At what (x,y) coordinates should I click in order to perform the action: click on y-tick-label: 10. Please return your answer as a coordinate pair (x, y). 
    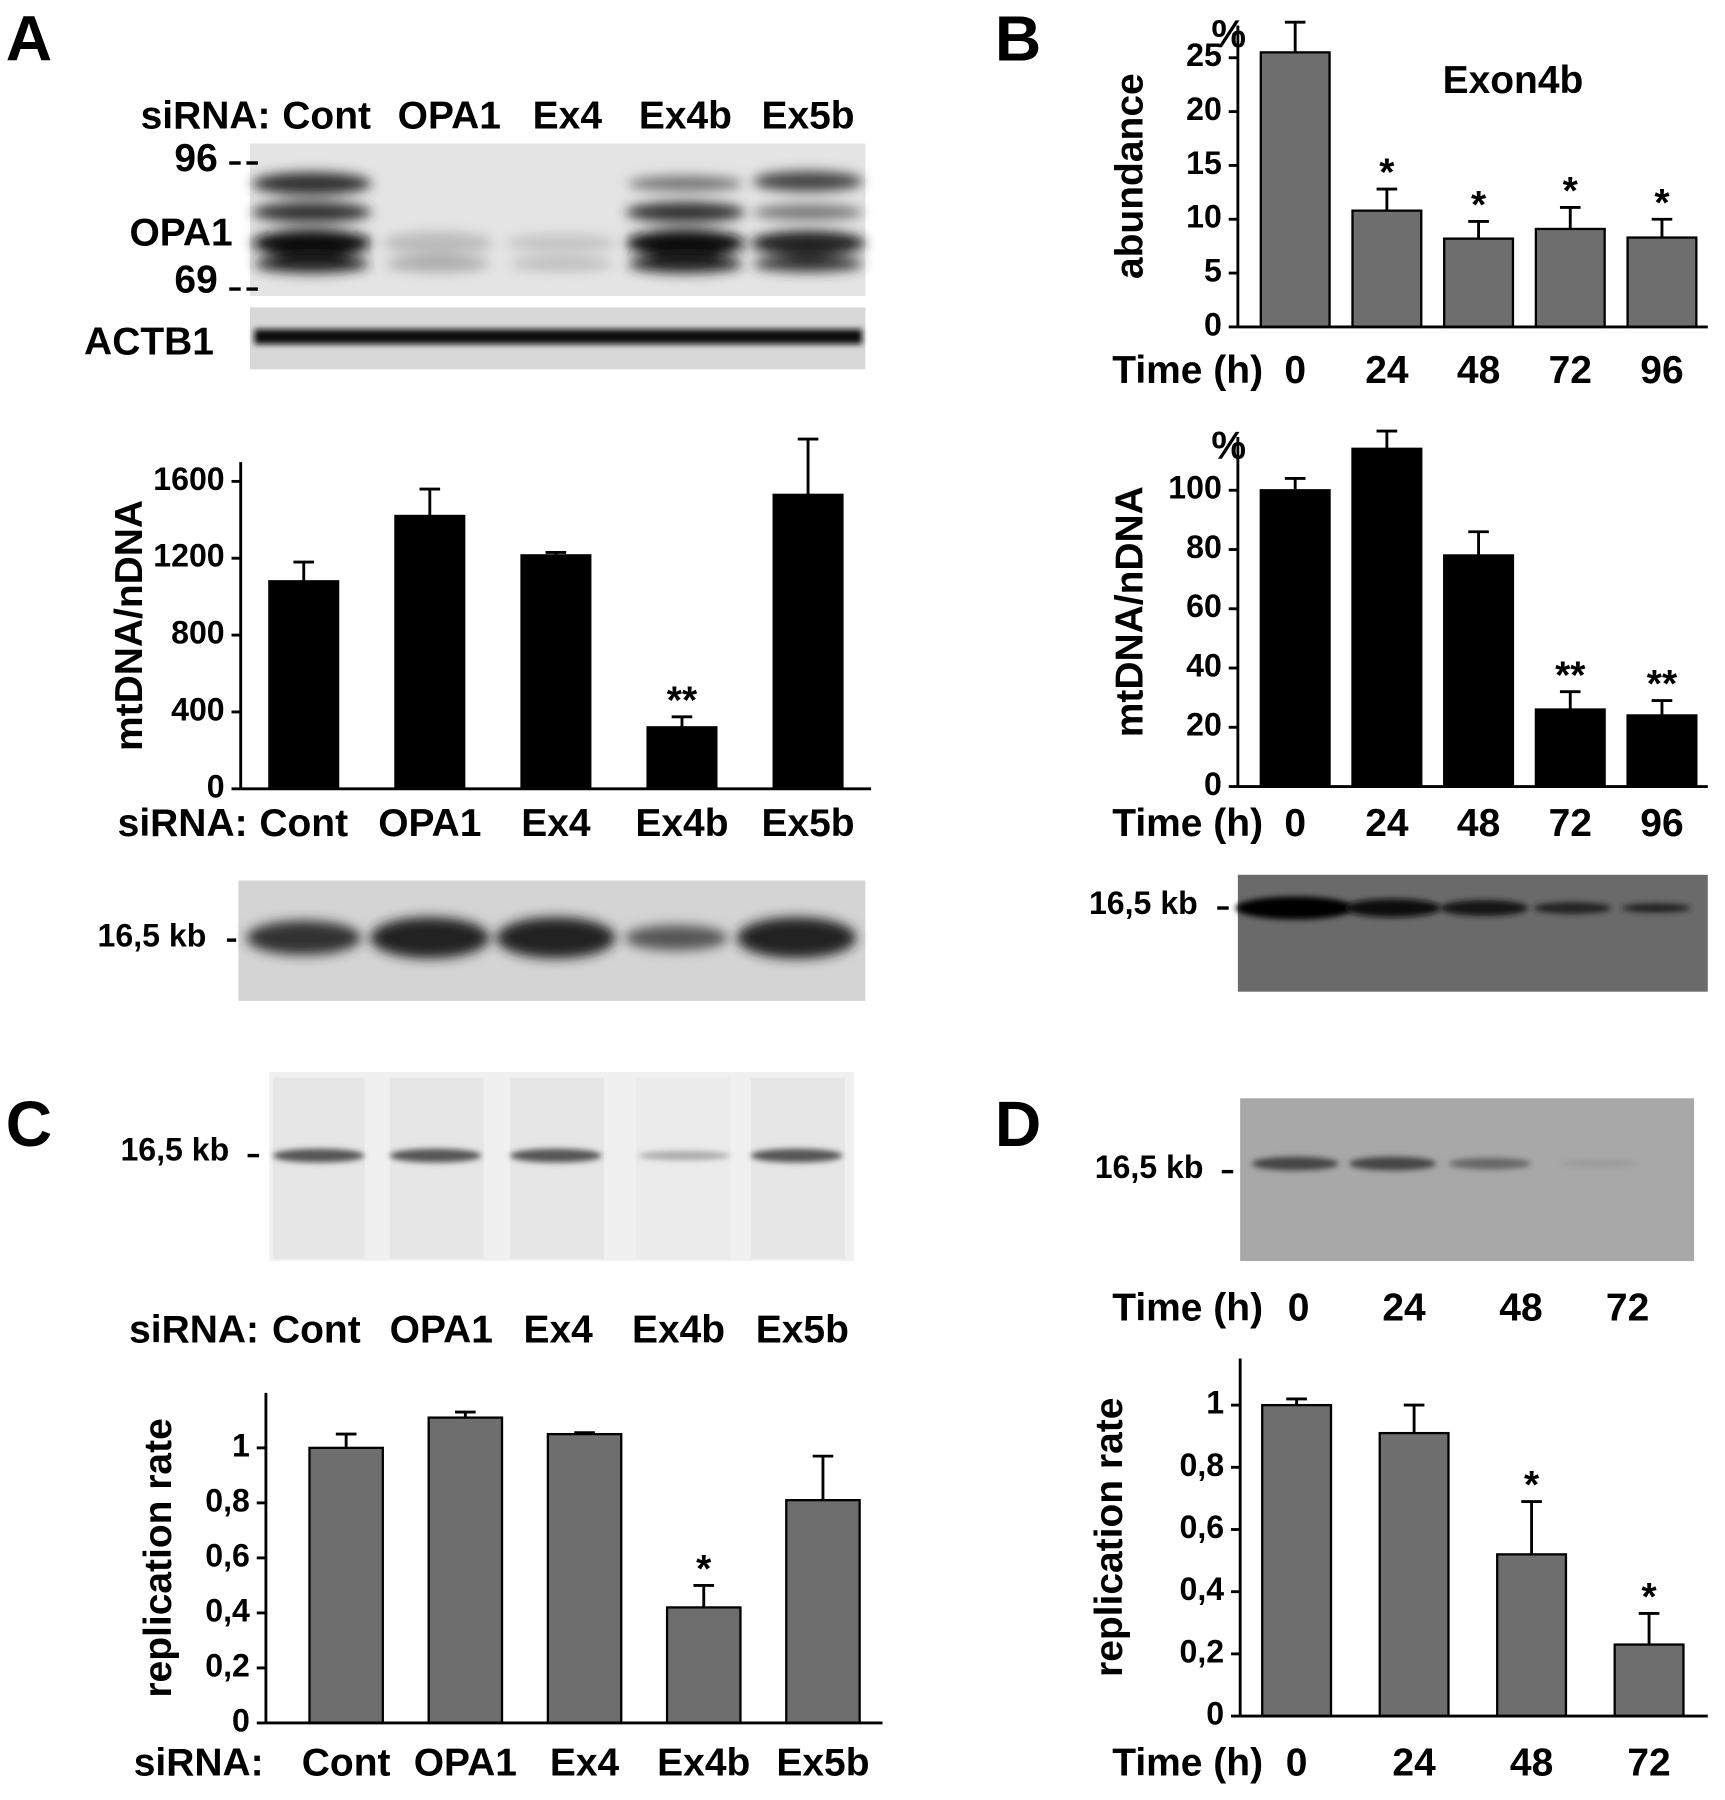
    Looking at the image, I should click on (1204, 217).